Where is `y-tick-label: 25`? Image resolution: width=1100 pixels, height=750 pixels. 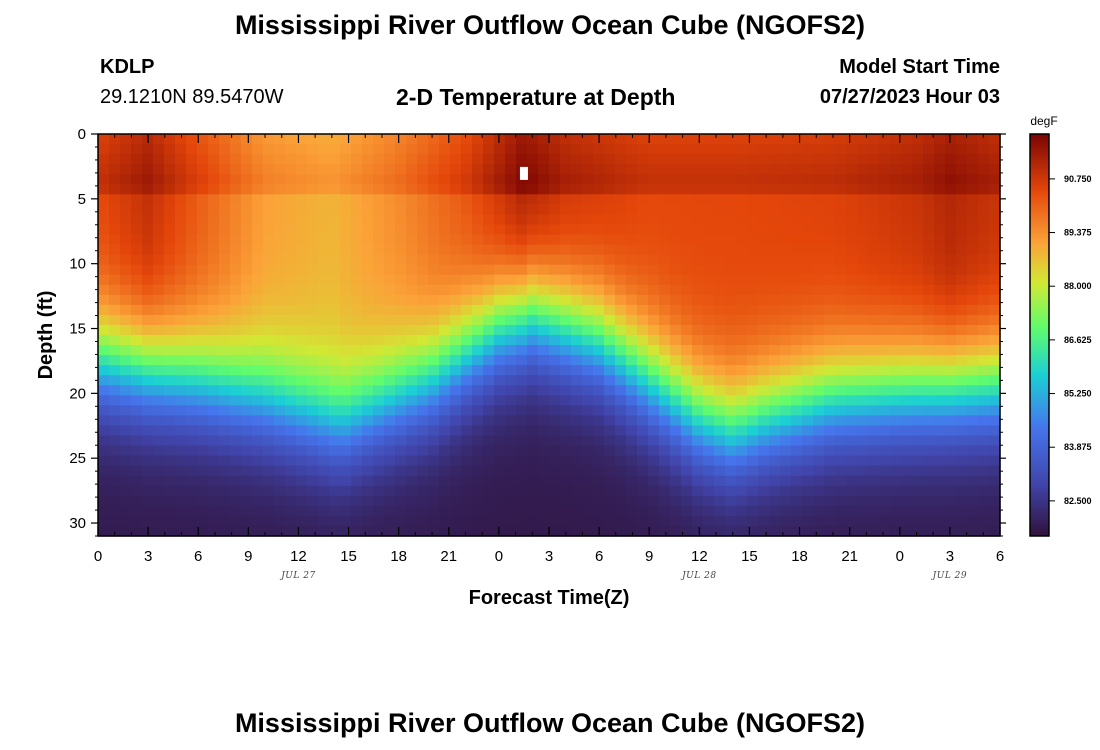
y-tick-label: 25 is located at coordinates (77, 458).